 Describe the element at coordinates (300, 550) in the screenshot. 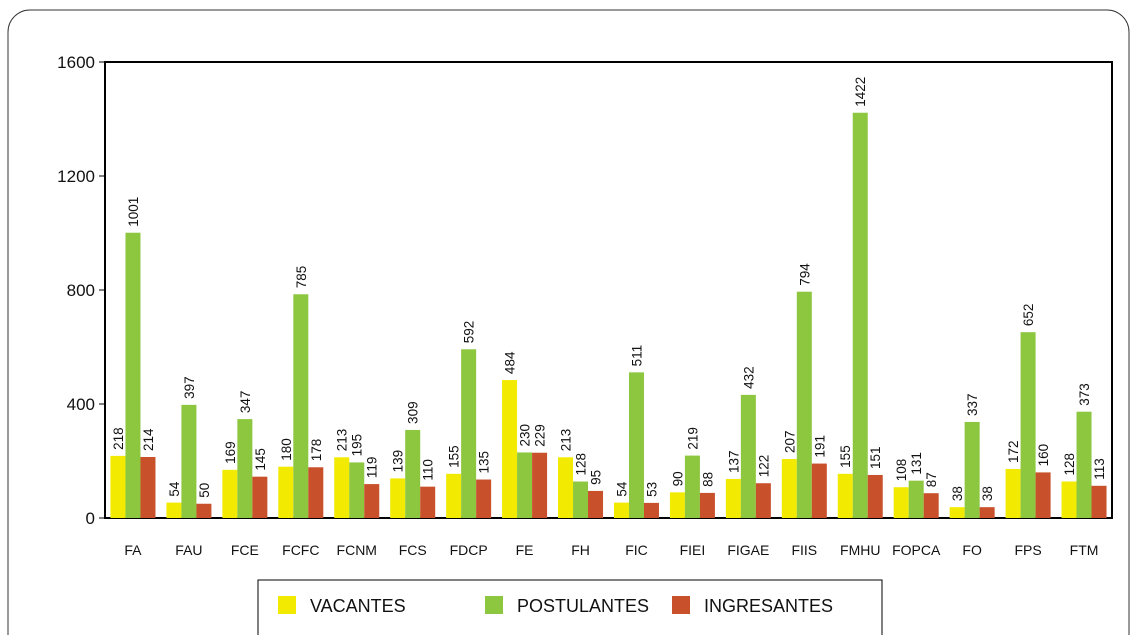

I see `x-tick-label: FCFC` at that location.